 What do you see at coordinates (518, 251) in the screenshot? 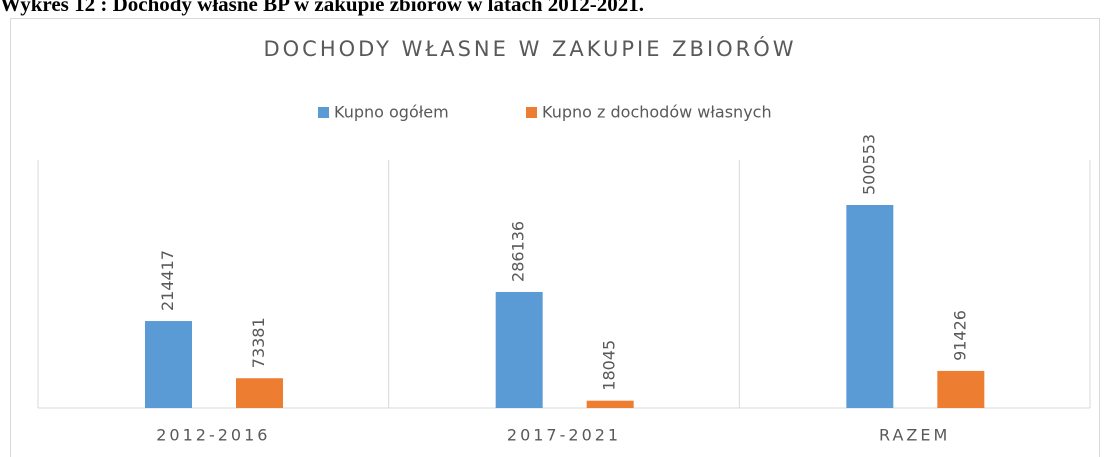
I see `data-label: 286136` at bounding box center [518, 251].